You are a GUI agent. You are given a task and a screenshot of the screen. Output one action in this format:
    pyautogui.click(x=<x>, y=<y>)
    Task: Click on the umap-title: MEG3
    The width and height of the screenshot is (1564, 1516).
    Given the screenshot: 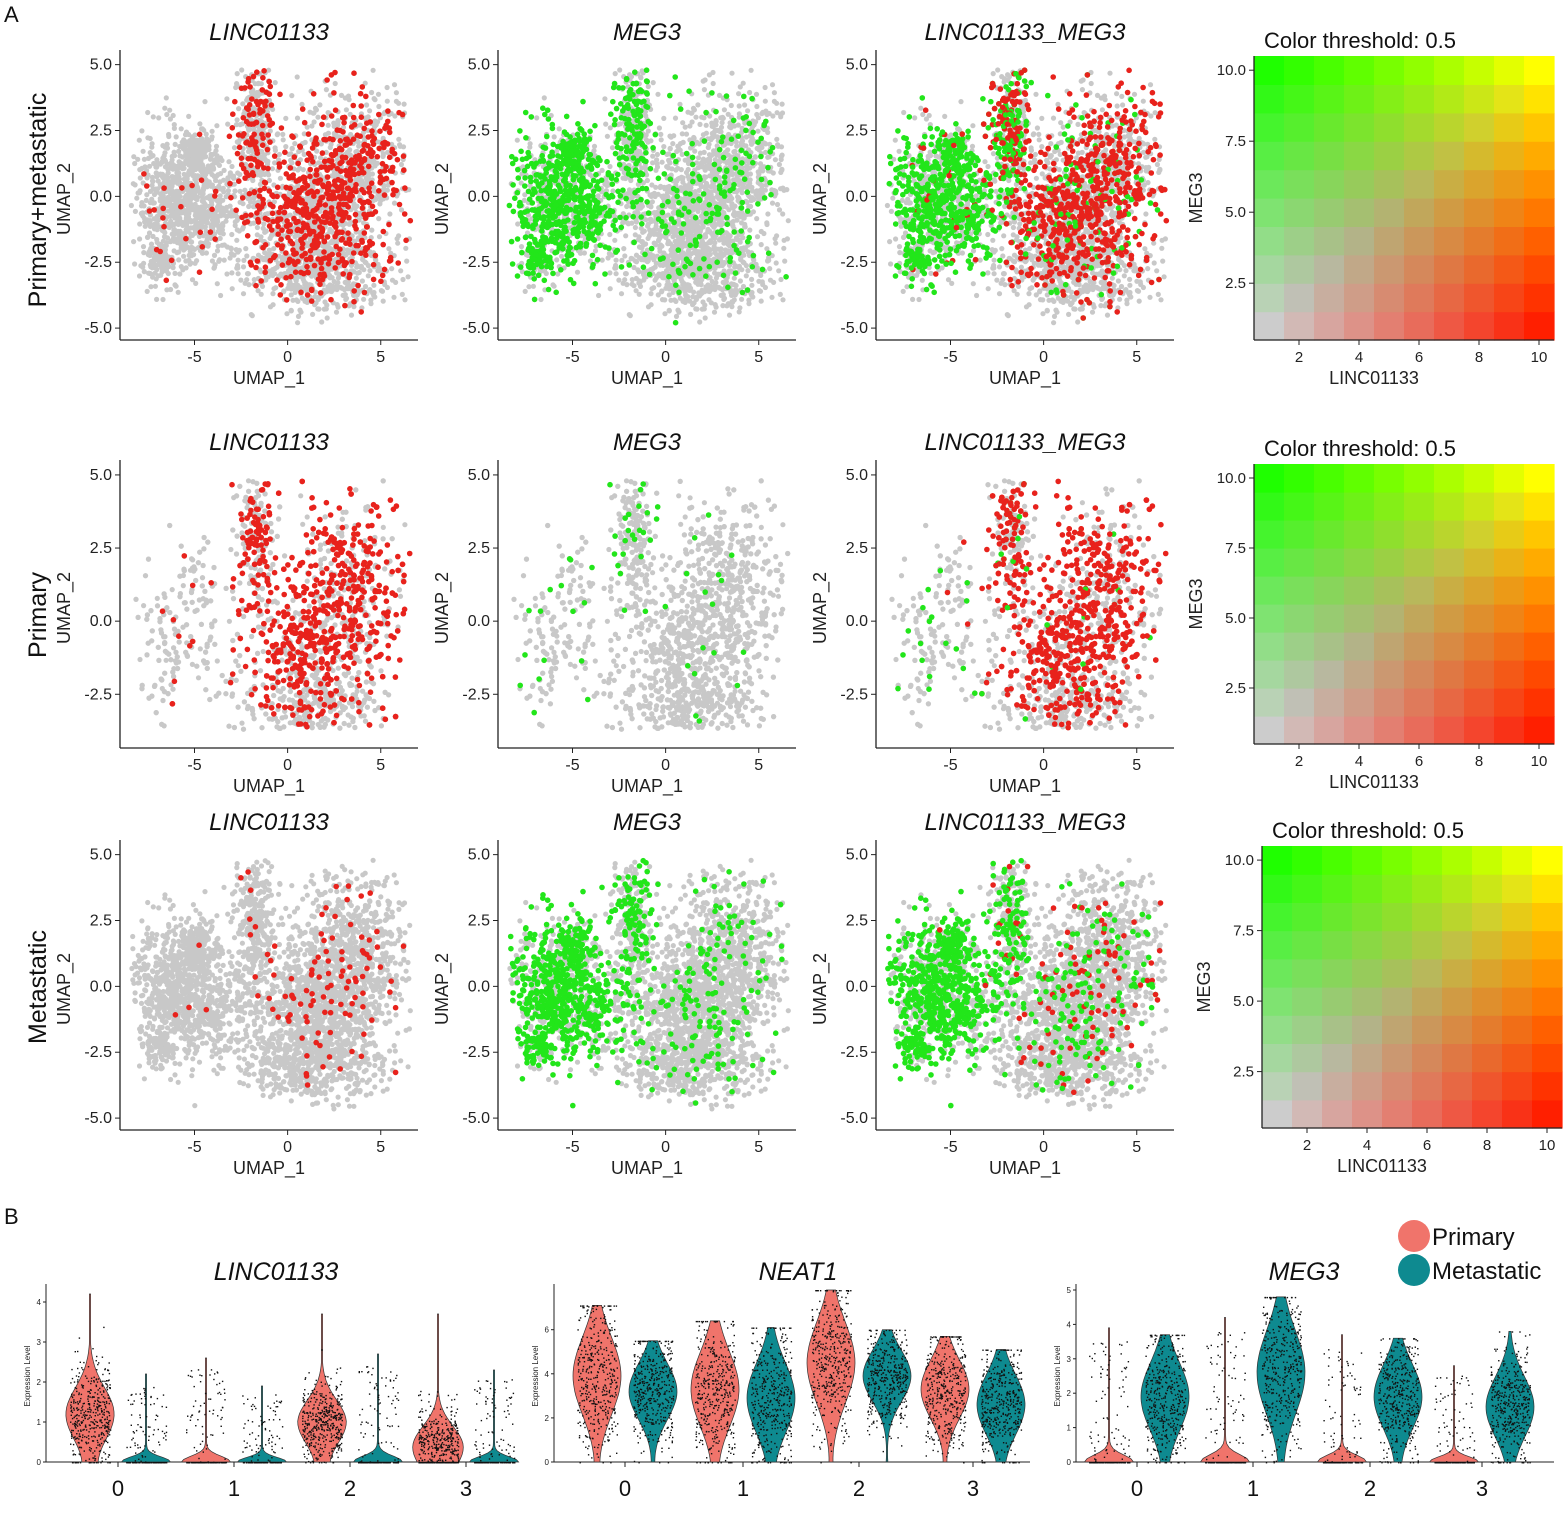 What is the action you would take?
    pyautogui.click(x=647, y=442)
    